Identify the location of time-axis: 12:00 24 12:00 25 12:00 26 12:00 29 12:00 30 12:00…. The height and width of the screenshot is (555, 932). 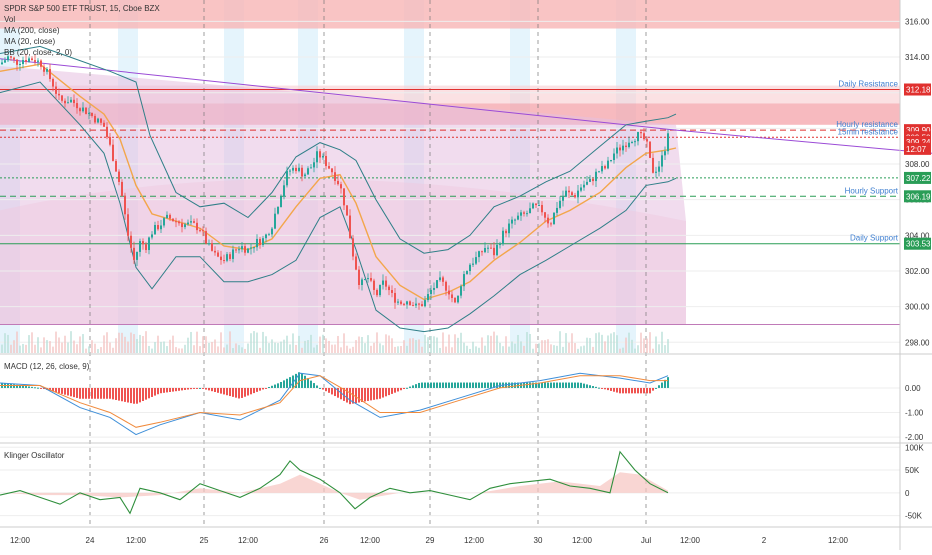
(429, 540).